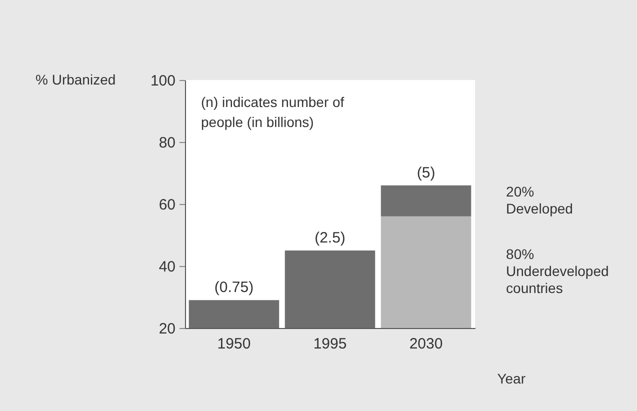  Describe the element at coordinates (511, 378) in the screenshot. I see `x-axis-title: Year` at that location.